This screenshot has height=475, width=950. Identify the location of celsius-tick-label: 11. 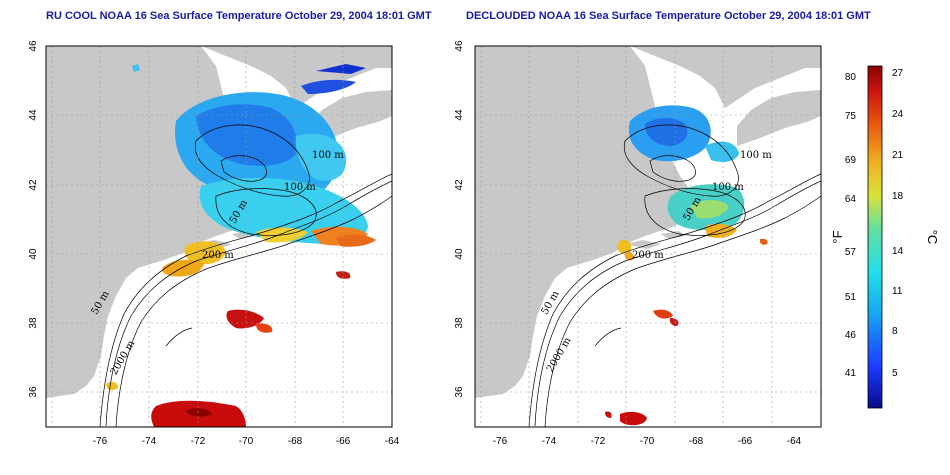
(897, 291).